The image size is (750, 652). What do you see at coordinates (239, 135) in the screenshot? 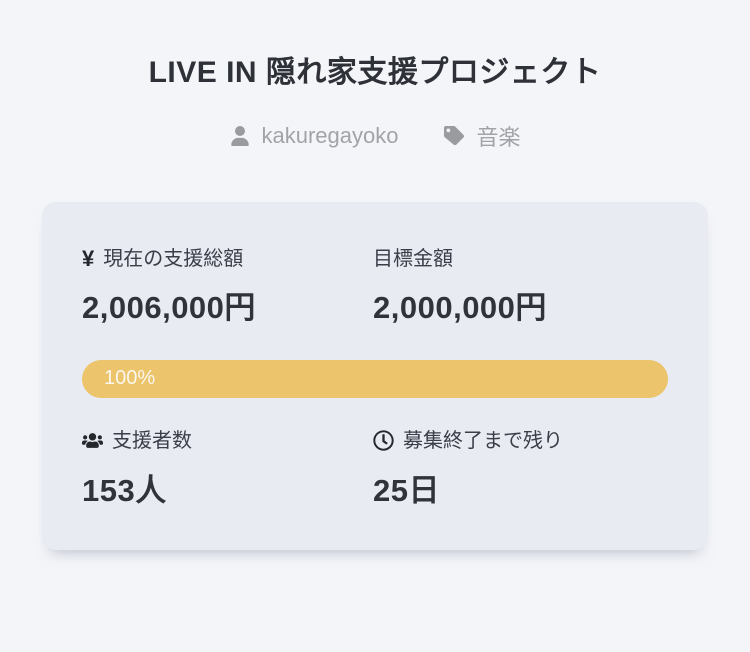
I see `user-icon` at bounding box center [239, 135].